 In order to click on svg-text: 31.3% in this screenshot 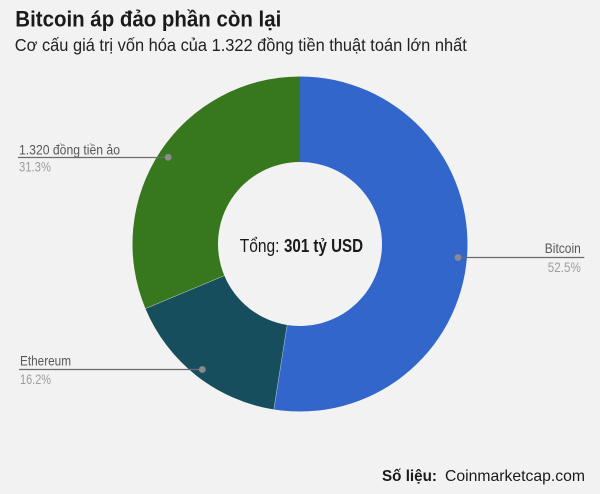, I will do `click(35, 167)`.